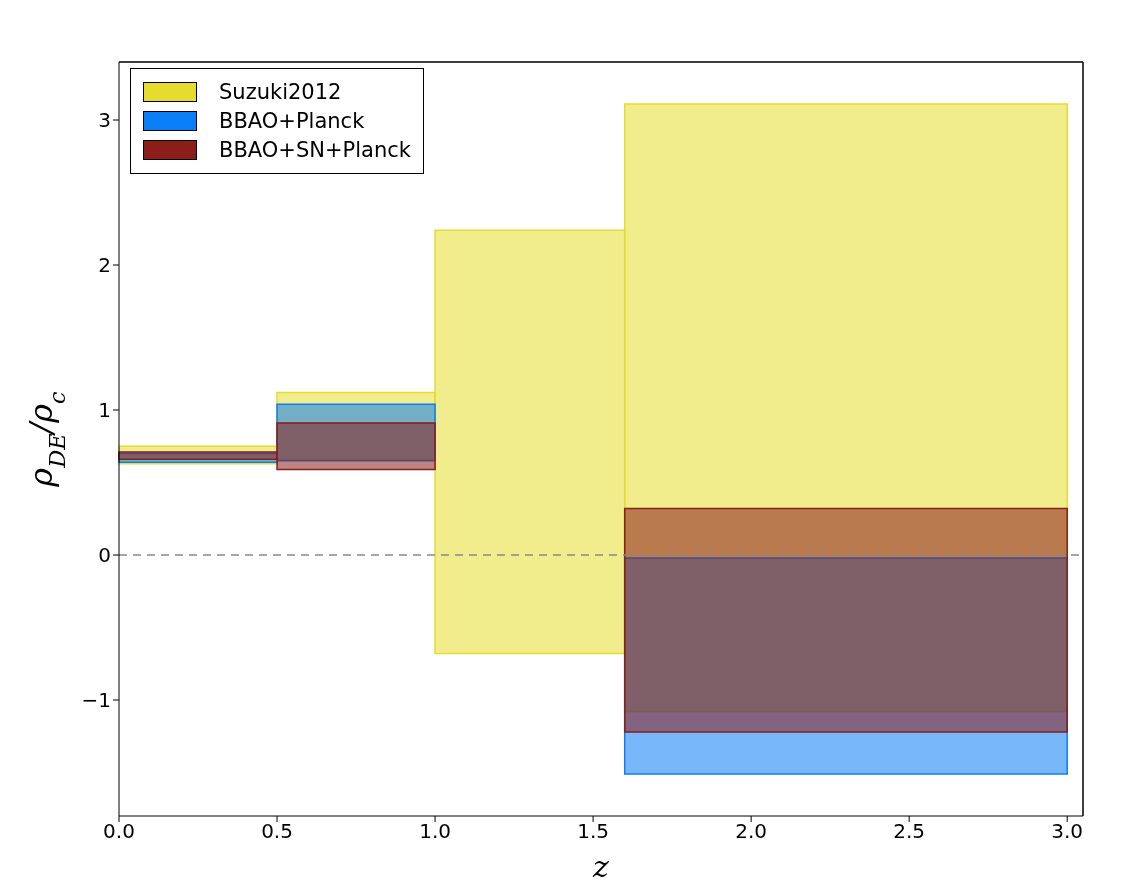 The image size is (1126, 893). I want to click on x-tick-label: 1.5, so click(593, 831).